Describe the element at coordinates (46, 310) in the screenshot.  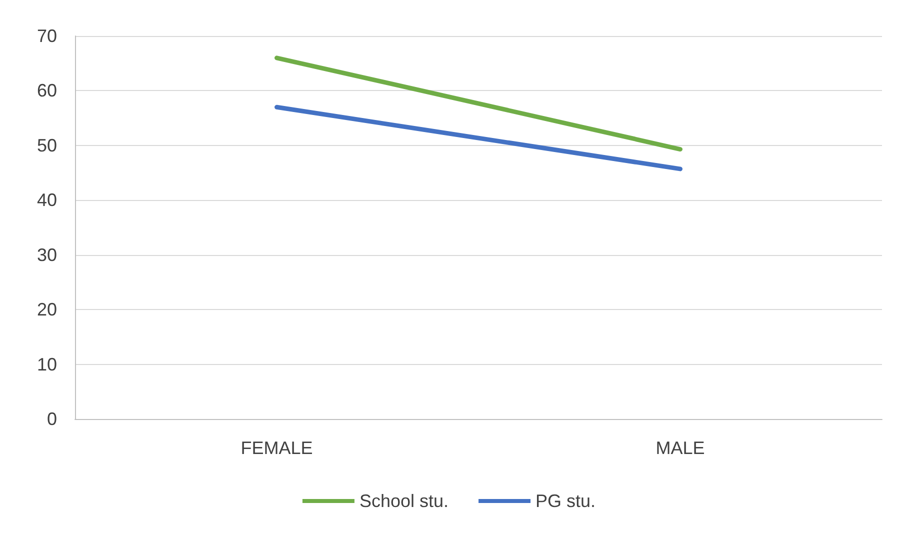
I see `y-tick-label: 20` at that location.